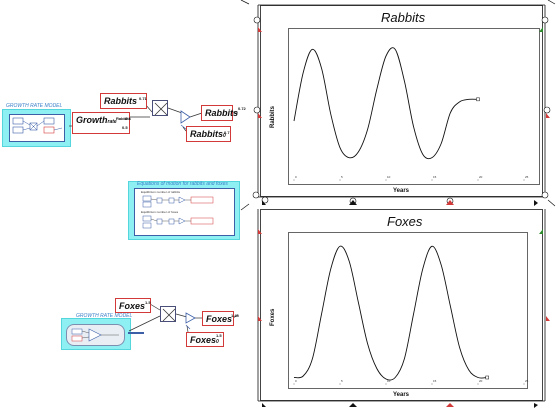 This screenshot has height=410, width=556. What do you see at coordinates (186, 119) in the screenshot?
I see `integrator-rabbits-icon` at bounding box center [186, 119].